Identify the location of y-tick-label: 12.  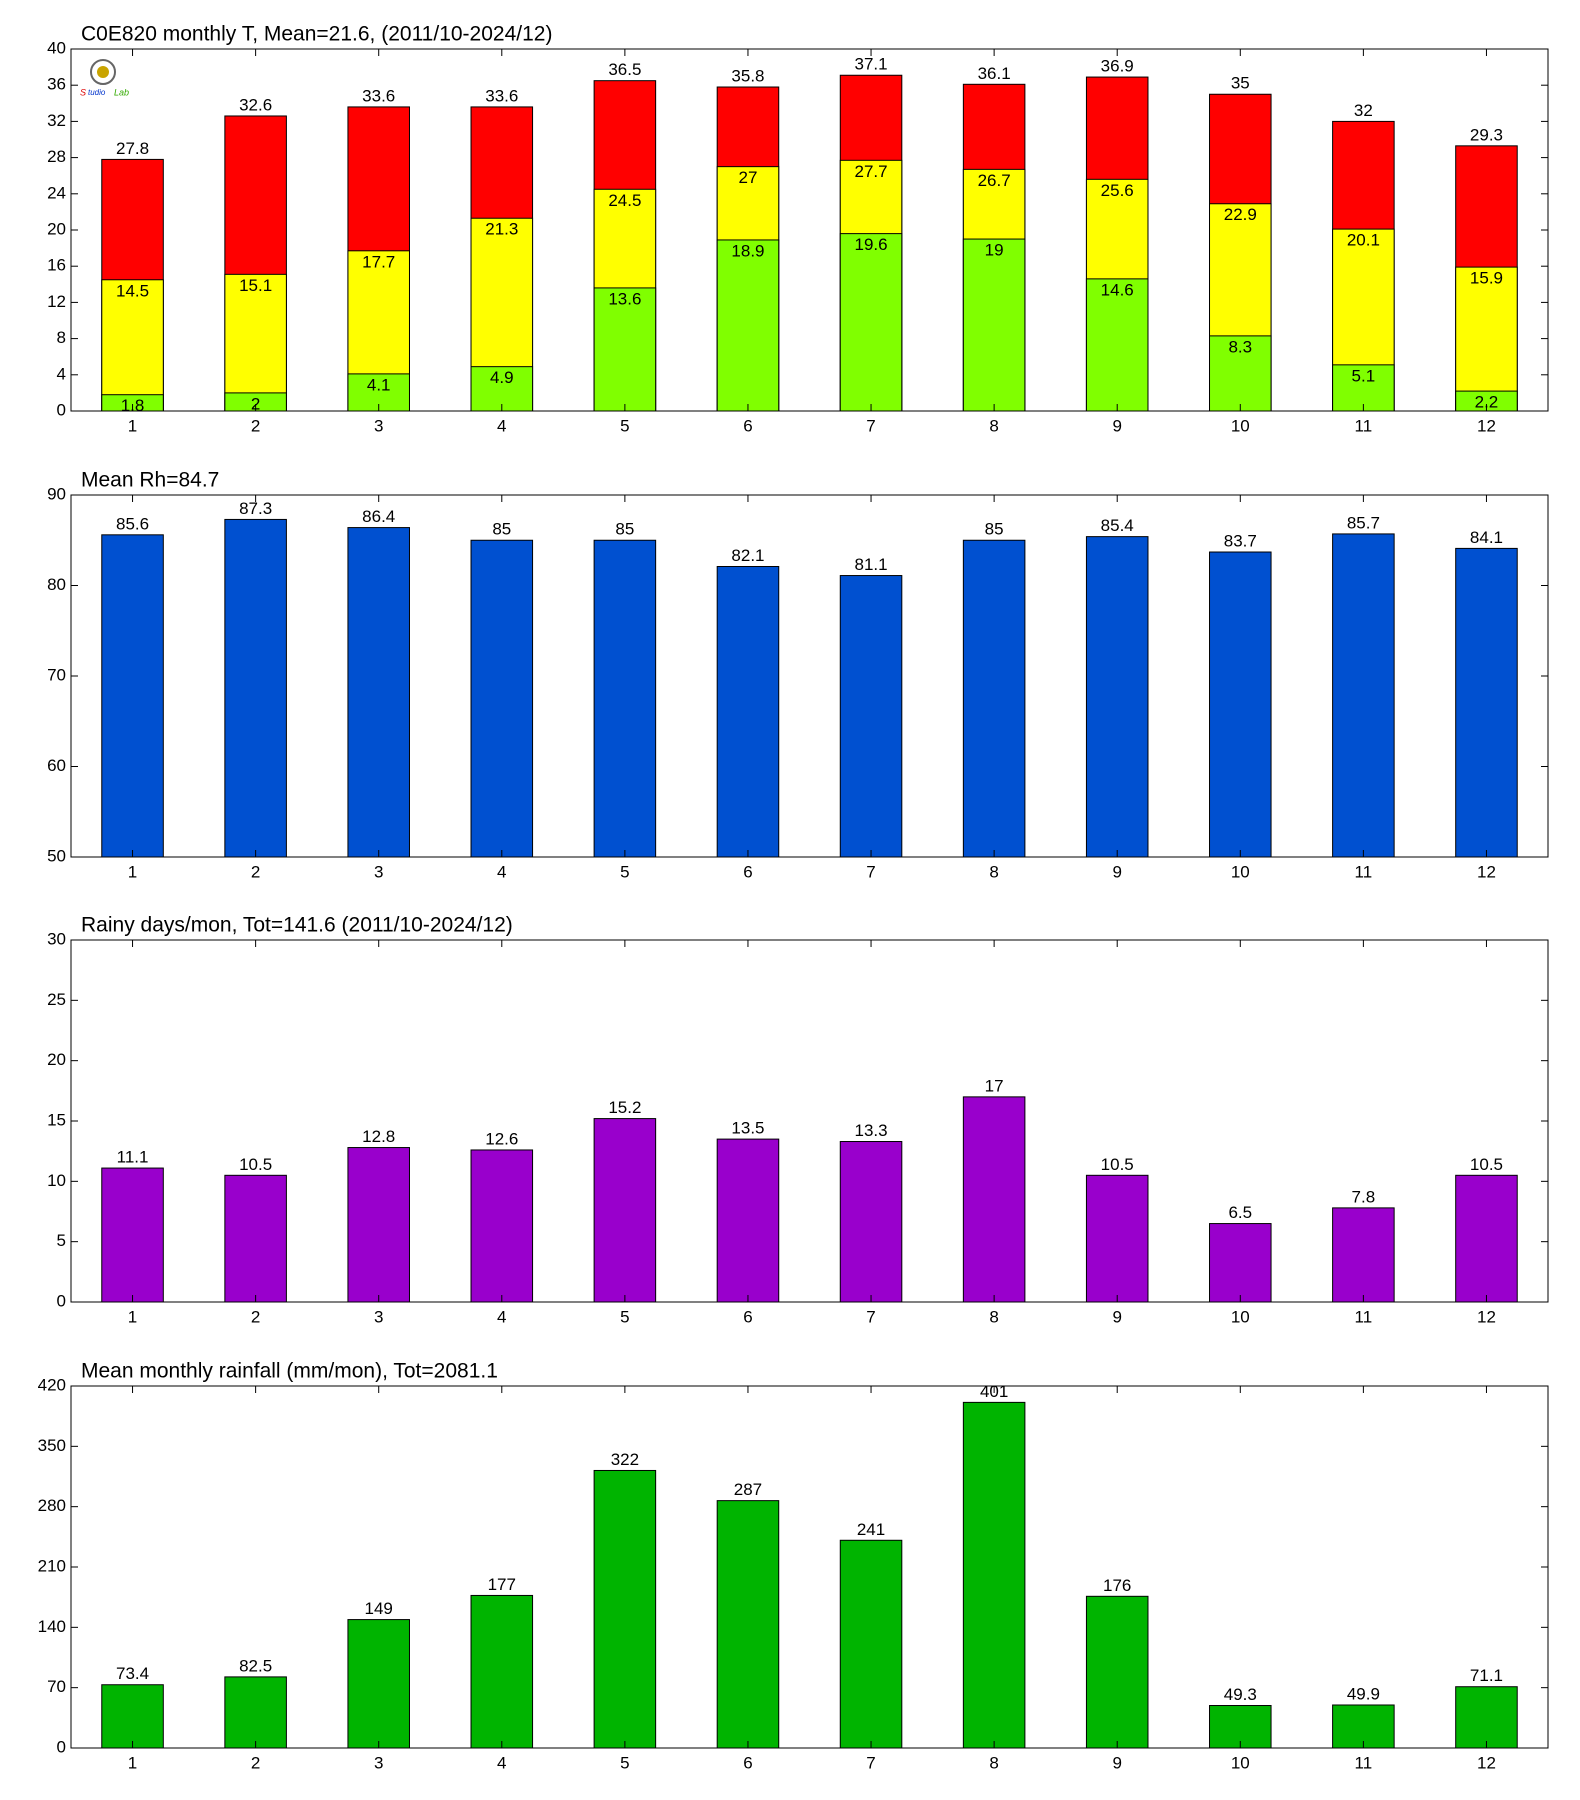
(56, 301).